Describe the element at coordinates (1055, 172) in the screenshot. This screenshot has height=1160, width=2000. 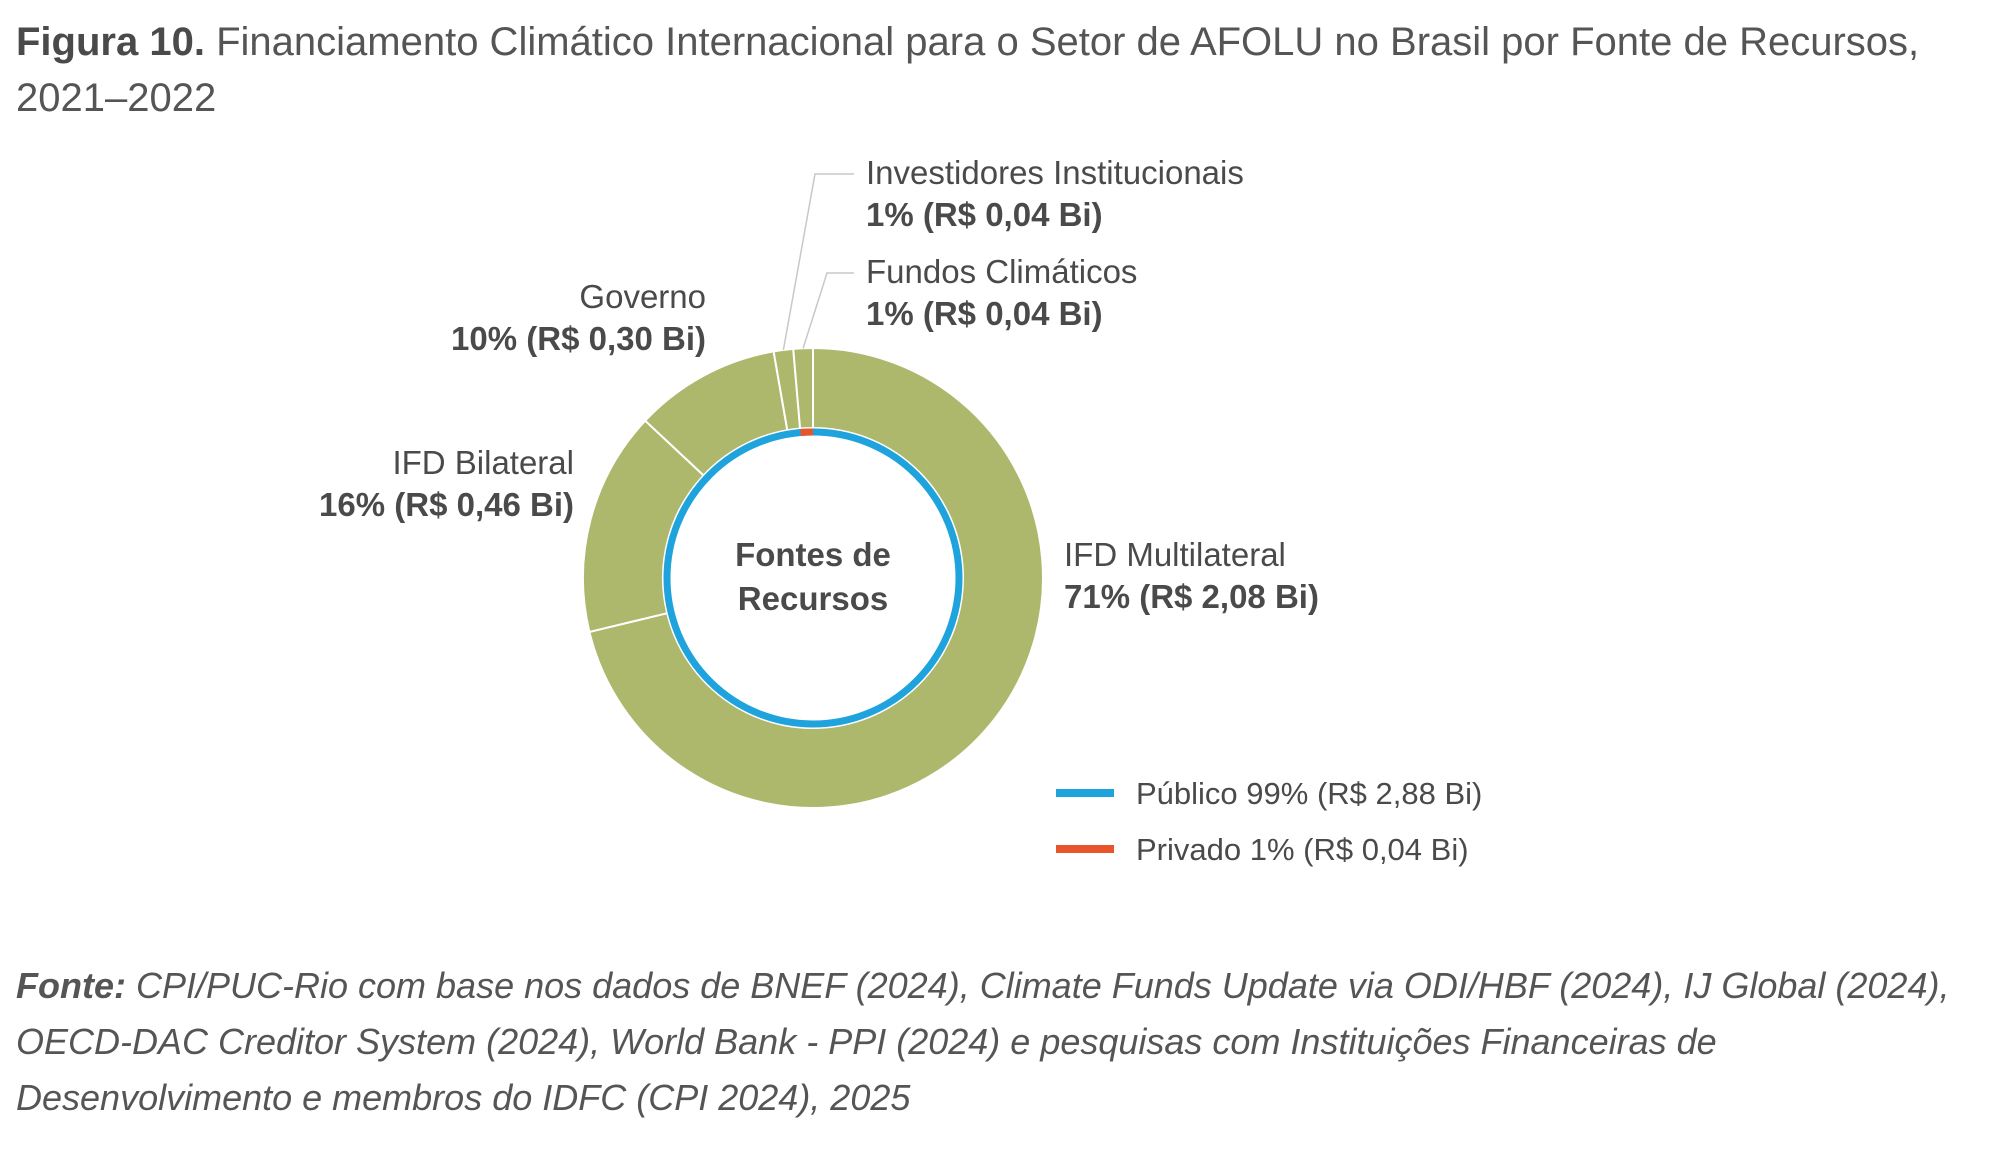
I see `slice-name-investidores-institucionais: Investidores Institucionais` at that location.